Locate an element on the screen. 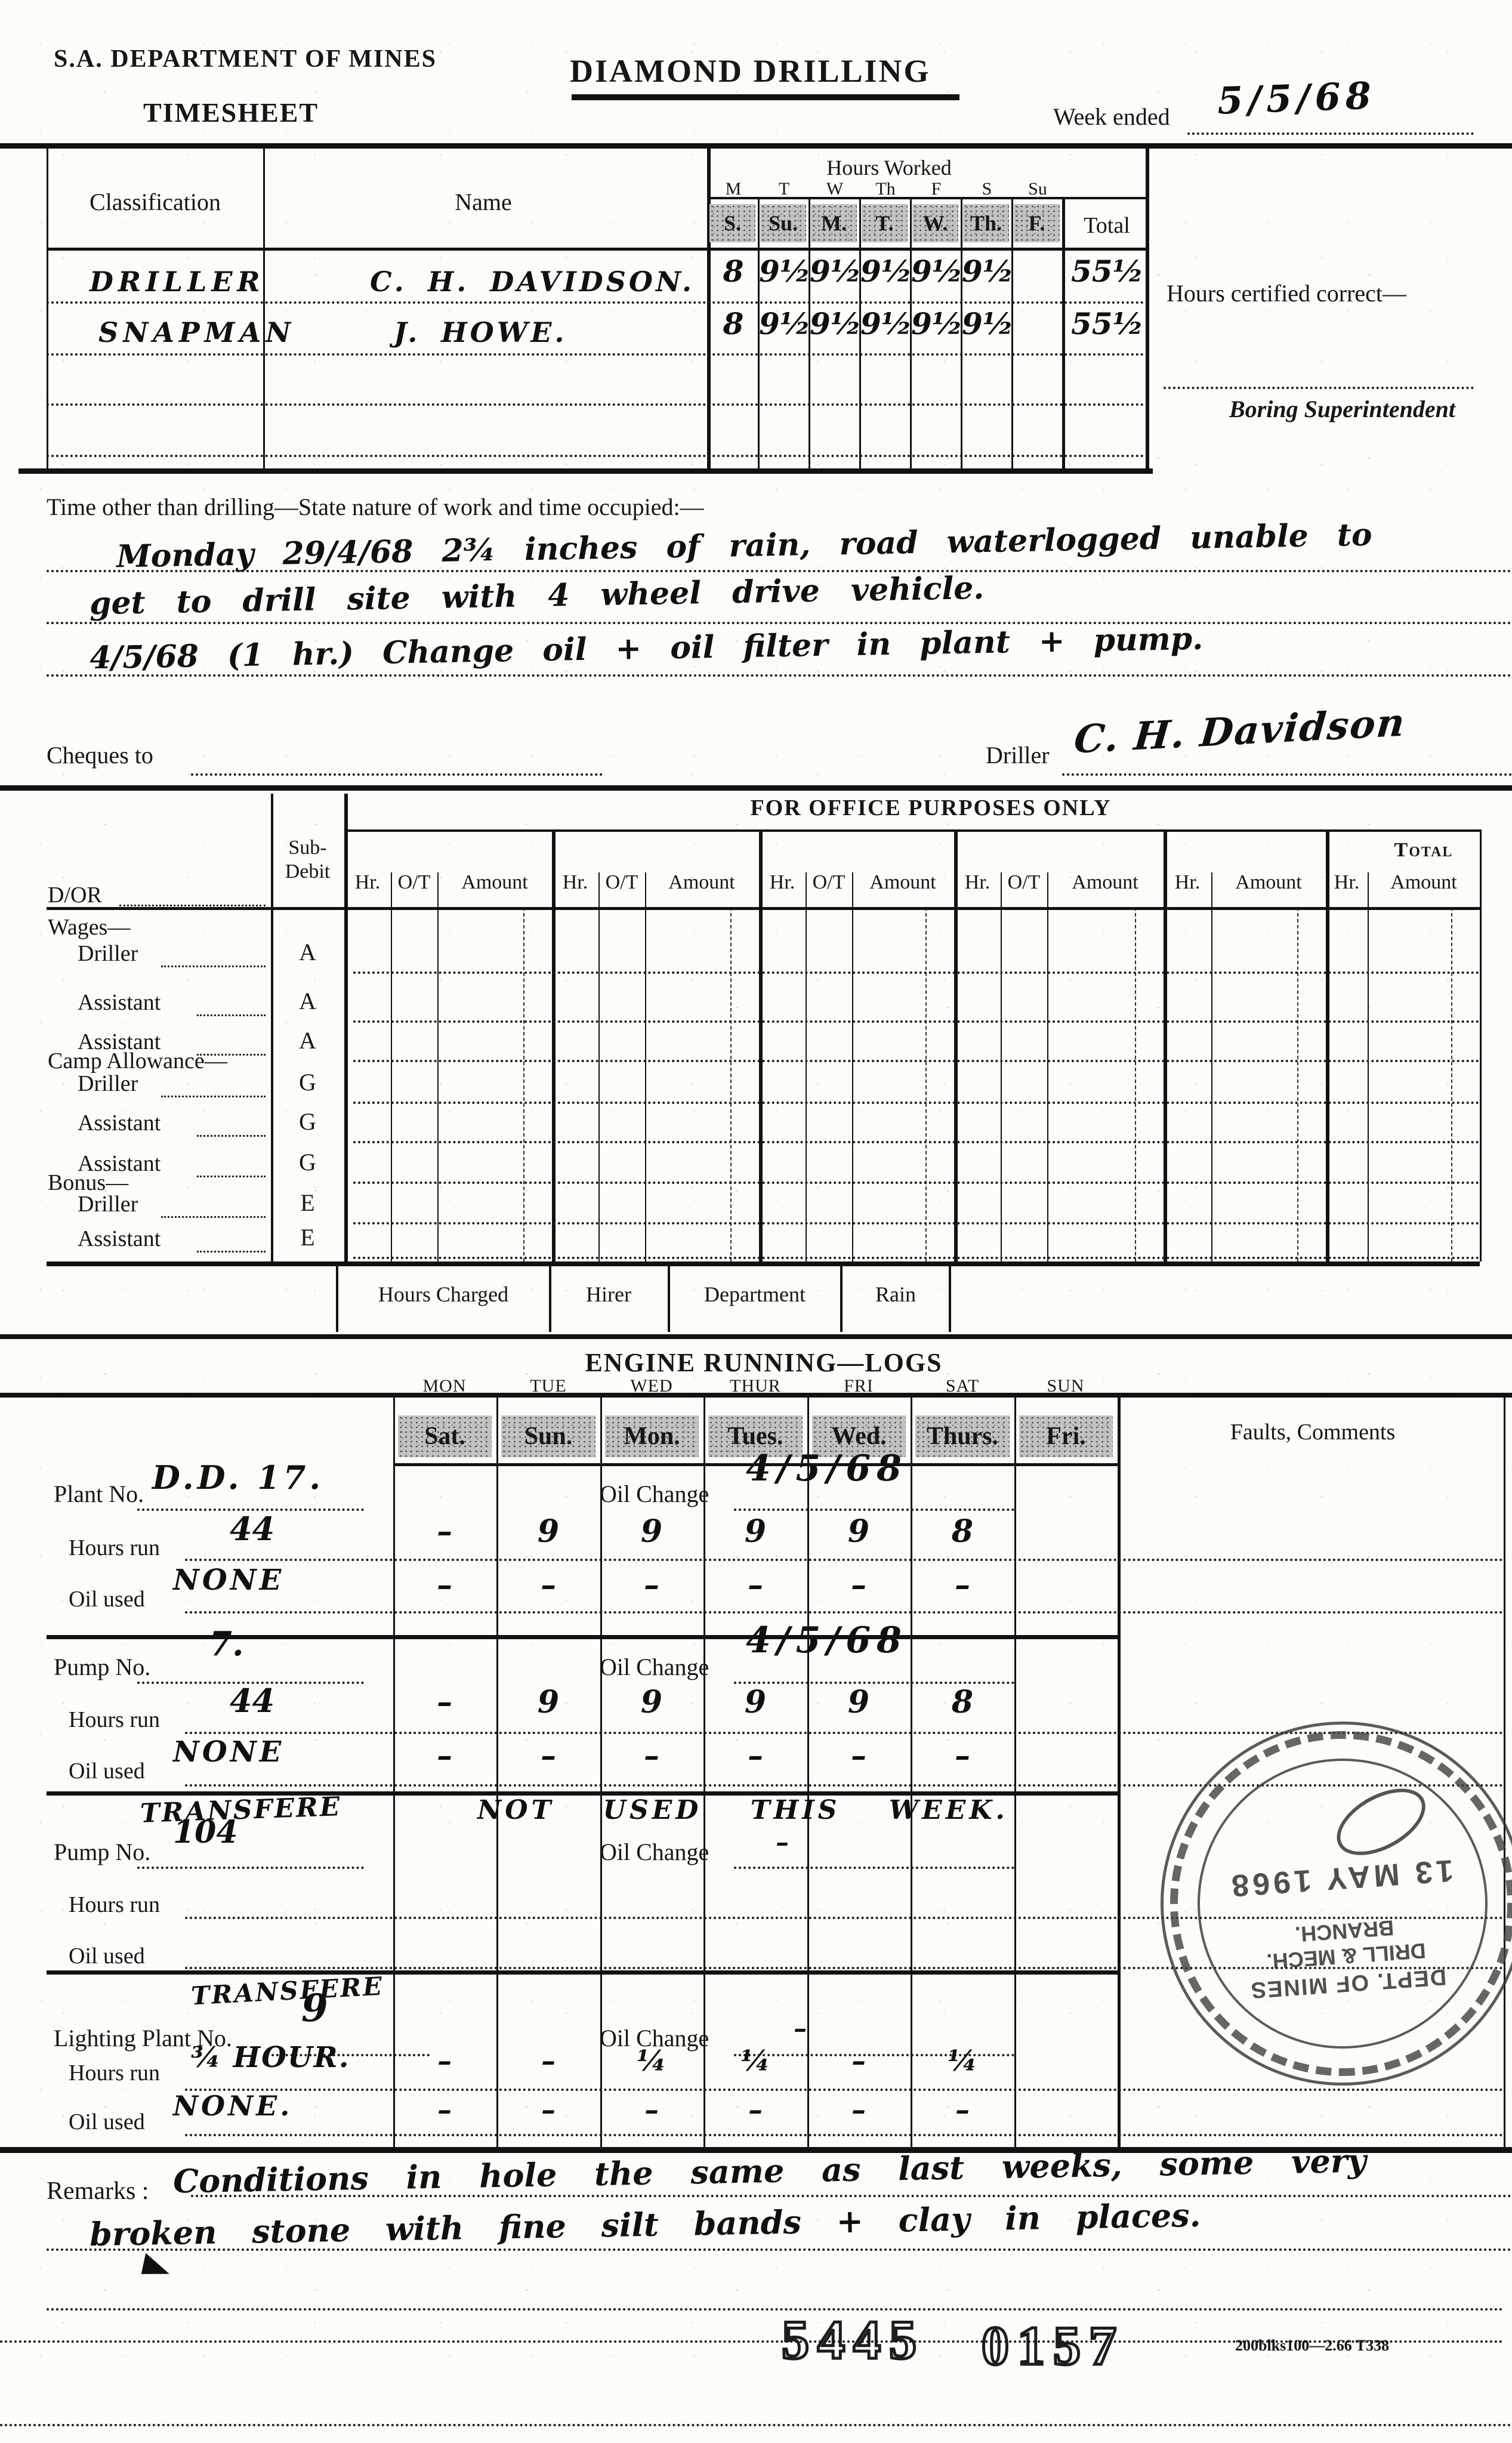  crew-row3-rule is located at coordinates (598, 405).